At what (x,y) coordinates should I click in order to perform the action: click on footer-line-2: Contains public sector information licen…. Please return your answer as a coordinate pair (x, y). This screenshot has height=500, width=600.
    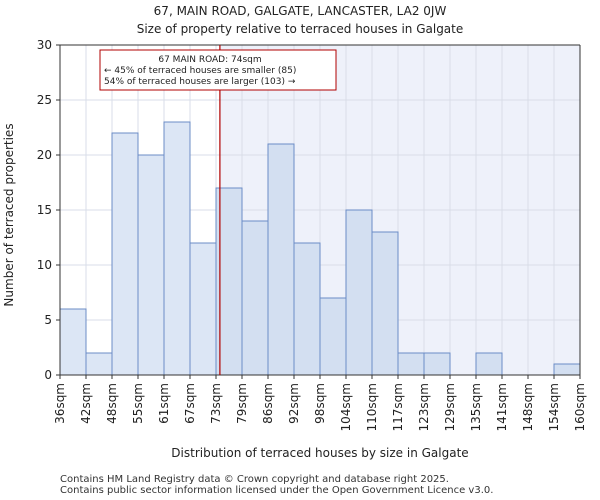
    Looking at the image, I should click on (277, 490).